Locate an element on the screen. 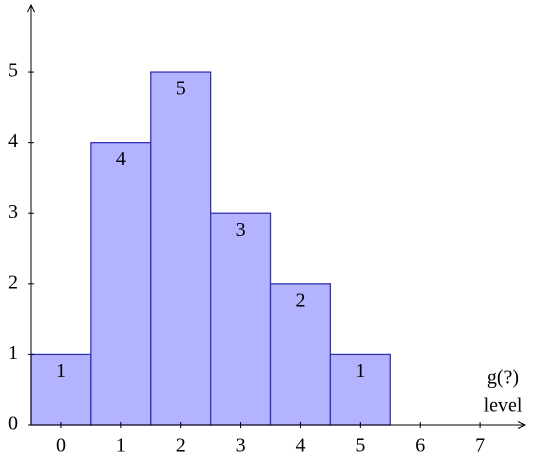 The image size is (540, 459). y-tick-label: 0 is located at coordinates (13, 424).